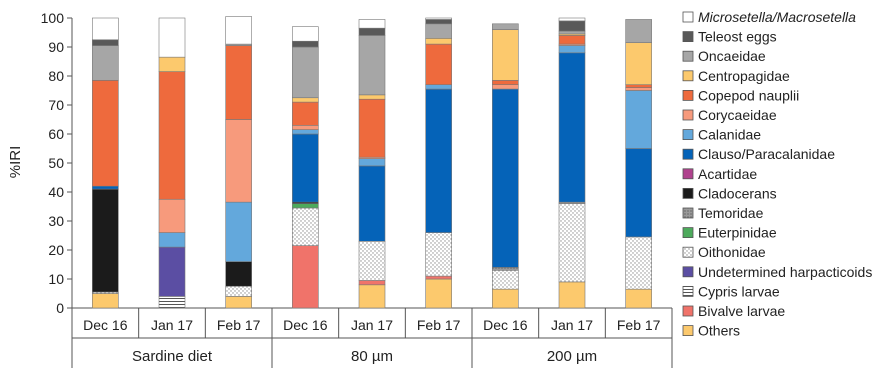 Image resolution: width=892 pixels, height=371 pixels. I want to click on x-tick-label: Feb 17, so click(239, 325).